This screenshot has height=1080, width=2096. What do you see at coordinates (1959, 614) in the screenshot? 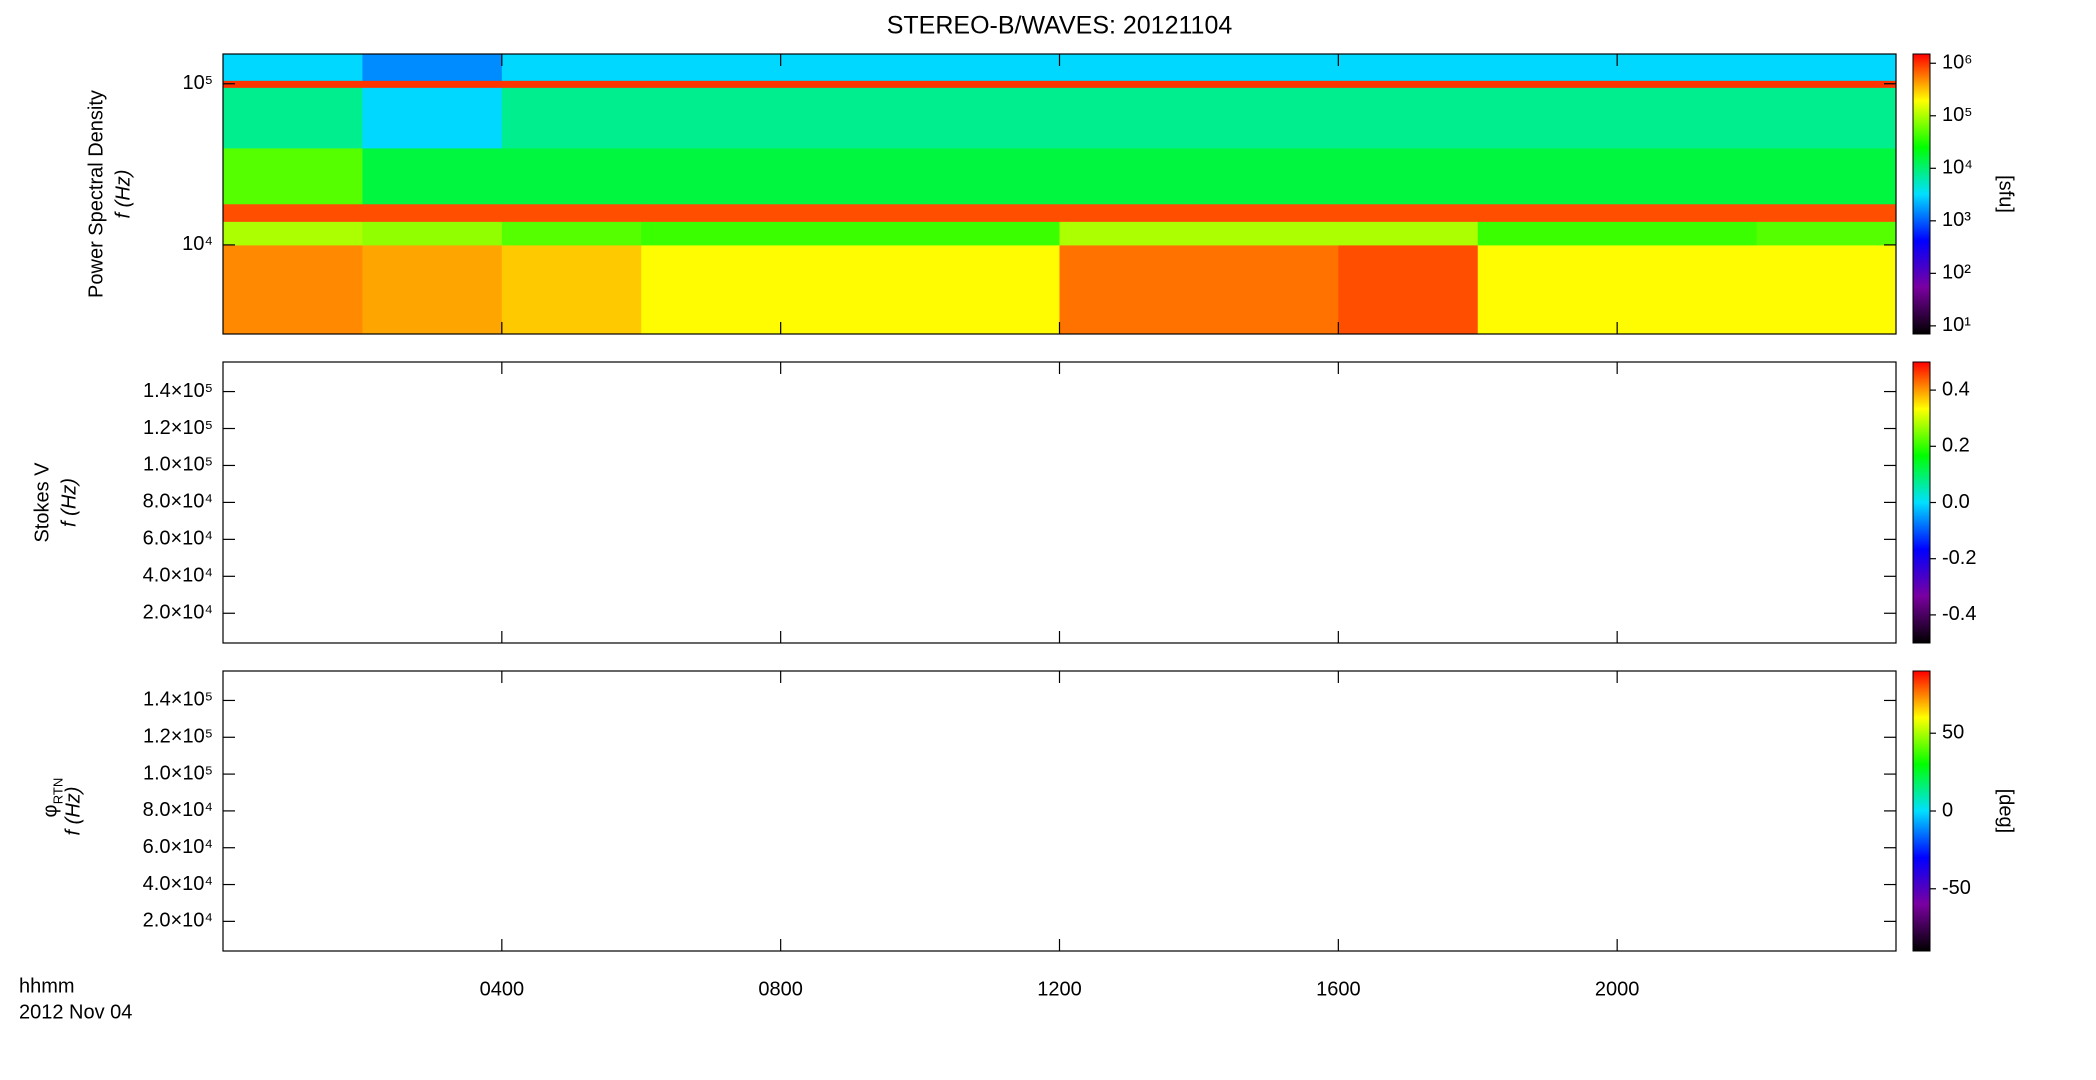
I see `colorbar-tick-label: -0.4` at bounding box center [1959, 614].